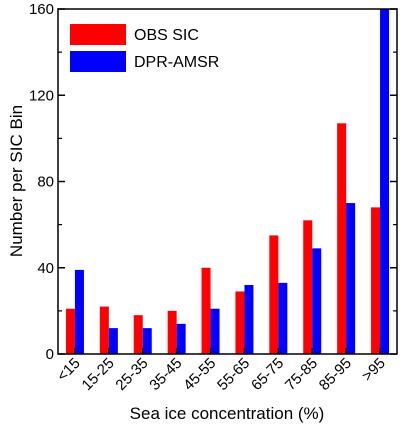 This screenshot has width=408, height=428. What do you see at coordinates (50, 354) in the screenshot?
I see `y-tick-label: 0` at bounding box center [50, 354].